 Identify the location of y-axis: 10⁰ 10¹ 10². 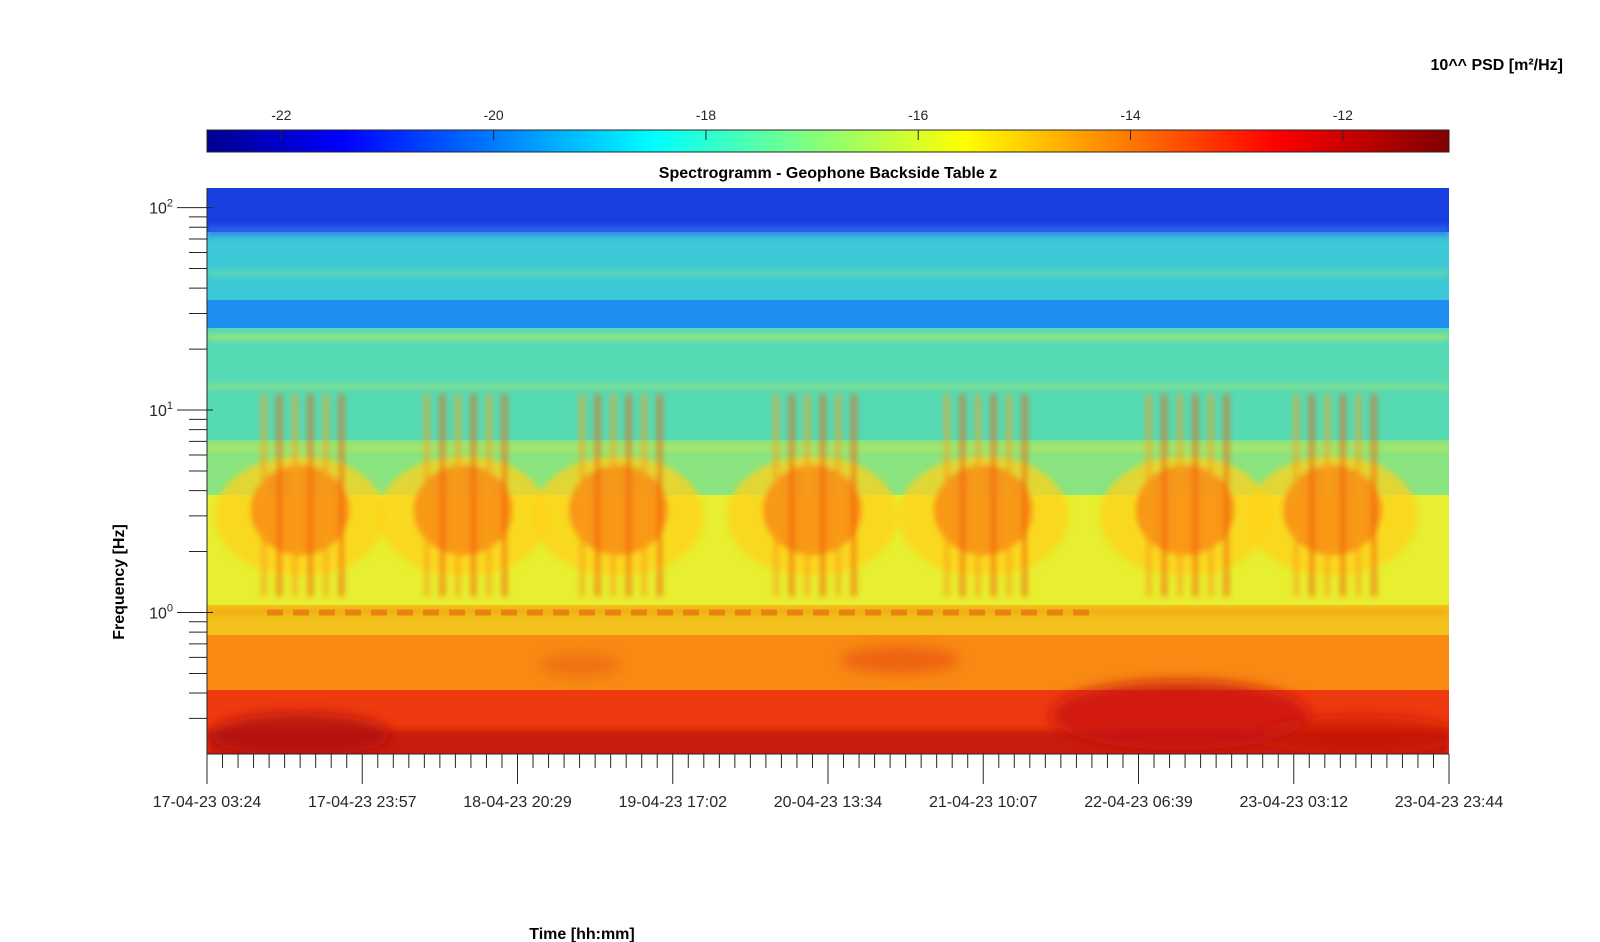
(181, 471).